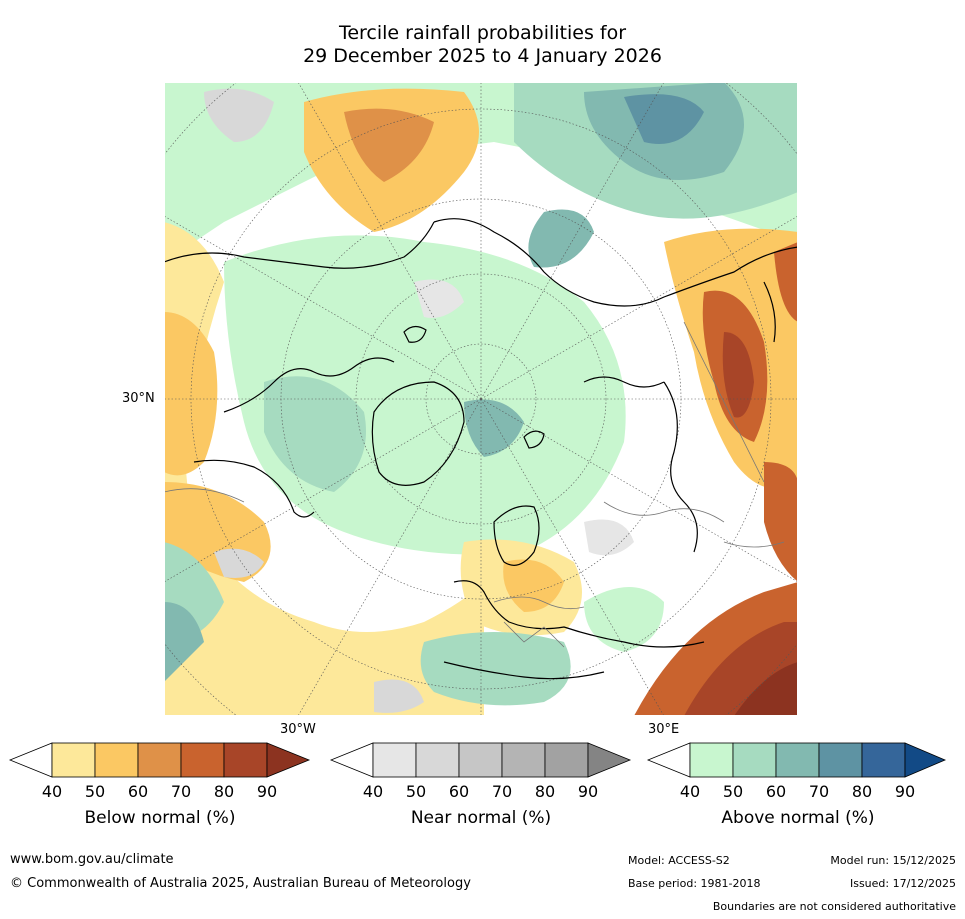 Image resolution: width=965 pixels, height=919 pixels. Describe the element at coordinates (609, 760) in the screenshot. I see `colorbar-near-max-triangle` at that location.